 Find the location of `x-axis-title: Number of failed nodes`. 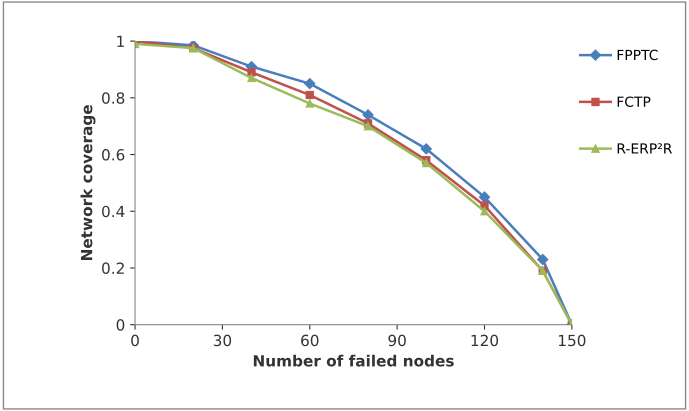

x-axis-title: Number of failed nodes is located at coordinates (354, 360).